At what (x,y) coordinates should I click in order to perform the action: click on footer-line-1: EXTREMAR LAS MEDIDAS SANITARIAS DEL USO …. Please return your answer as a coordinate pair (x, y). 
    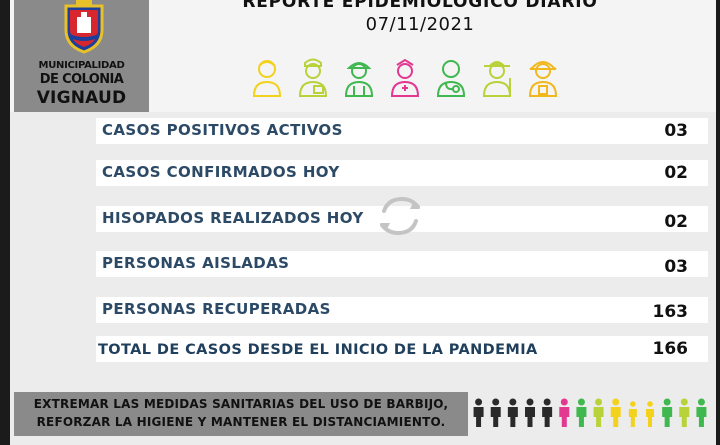
    Looking at the image, I should click on (241, 404).